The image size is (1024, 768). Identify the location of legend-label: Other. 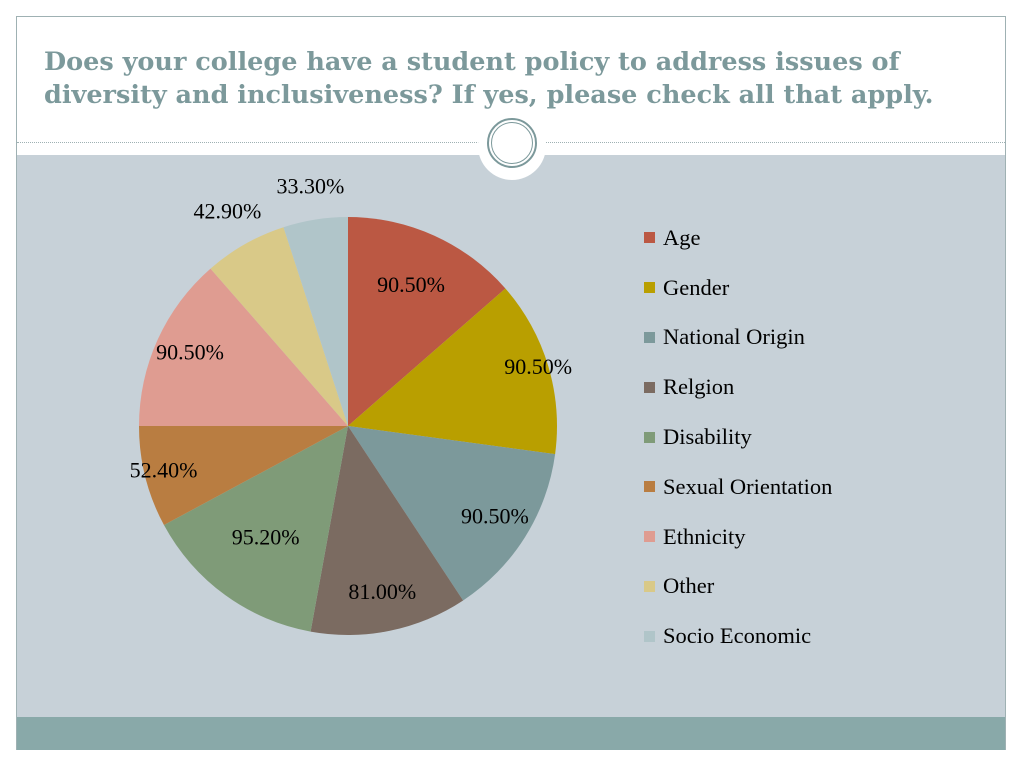
(689, 586).